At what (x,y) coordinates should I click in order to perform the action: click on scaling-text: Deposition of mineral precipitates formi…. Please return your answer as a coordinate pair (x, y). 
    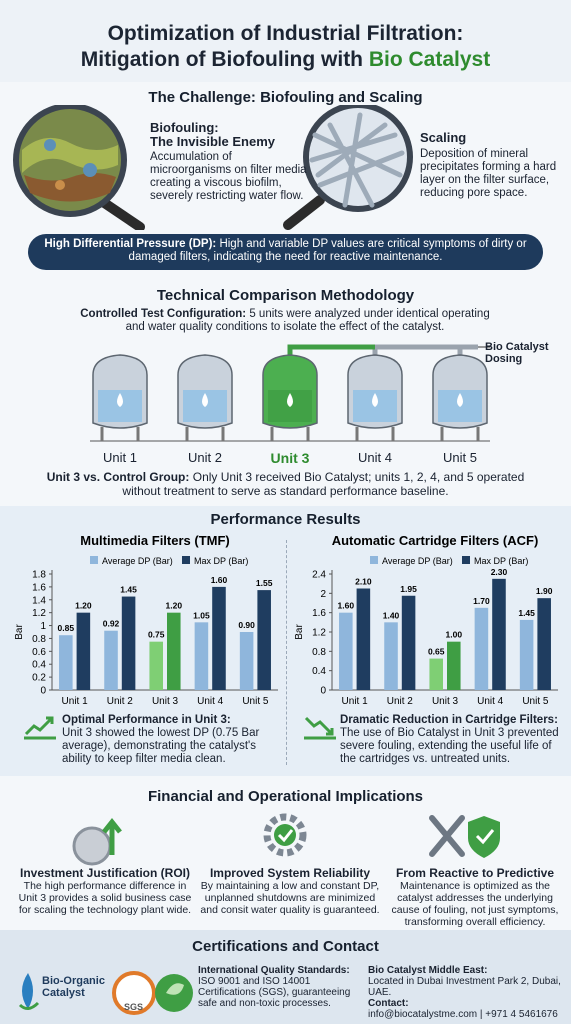
    Looking at the image, I should click on (488, 173).